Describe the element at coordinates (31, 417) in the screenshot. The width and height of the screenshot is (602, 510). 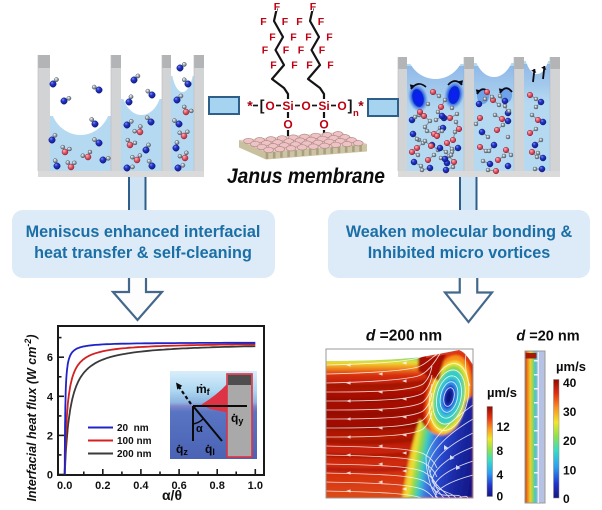
I see `svg-text: Interfacial heat flux (W cm-2)` at that location.